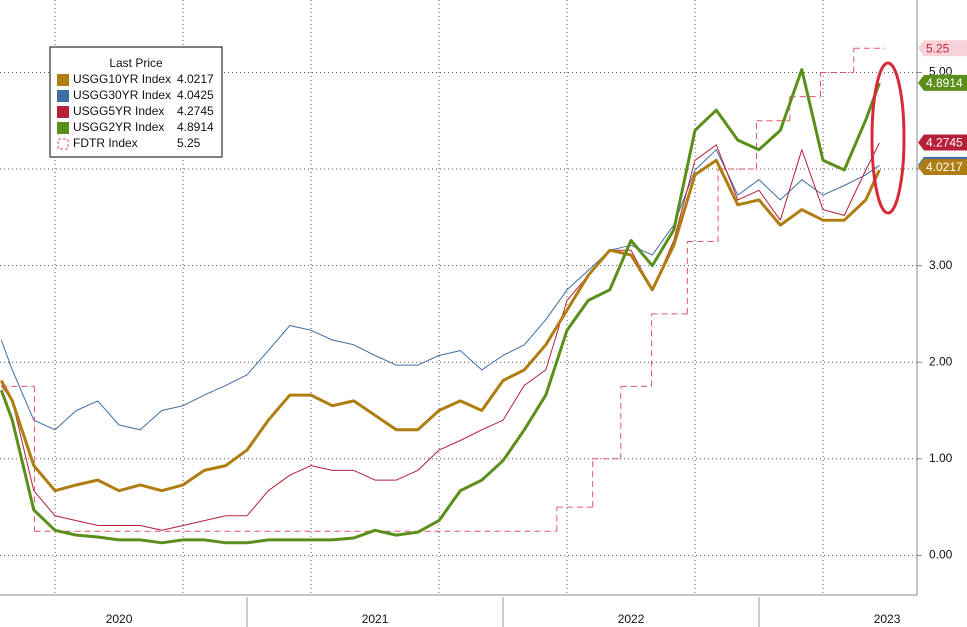  Describe the element at coordinates (195, 127) in the screenshot. I see `legend-last-price: 4.8914` at that location.